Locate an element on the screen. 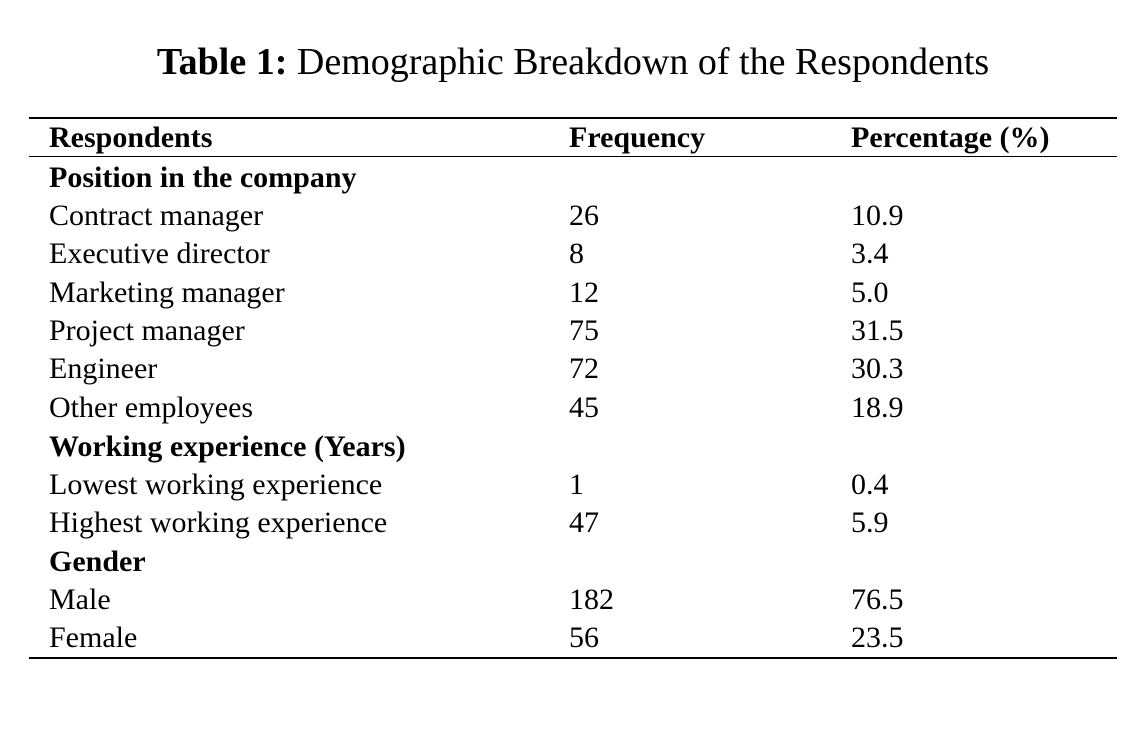 The height and width of the screenshot is (744, 1146). table-row: Contract manager 26 10.9 is located at coordinates (573, 216).